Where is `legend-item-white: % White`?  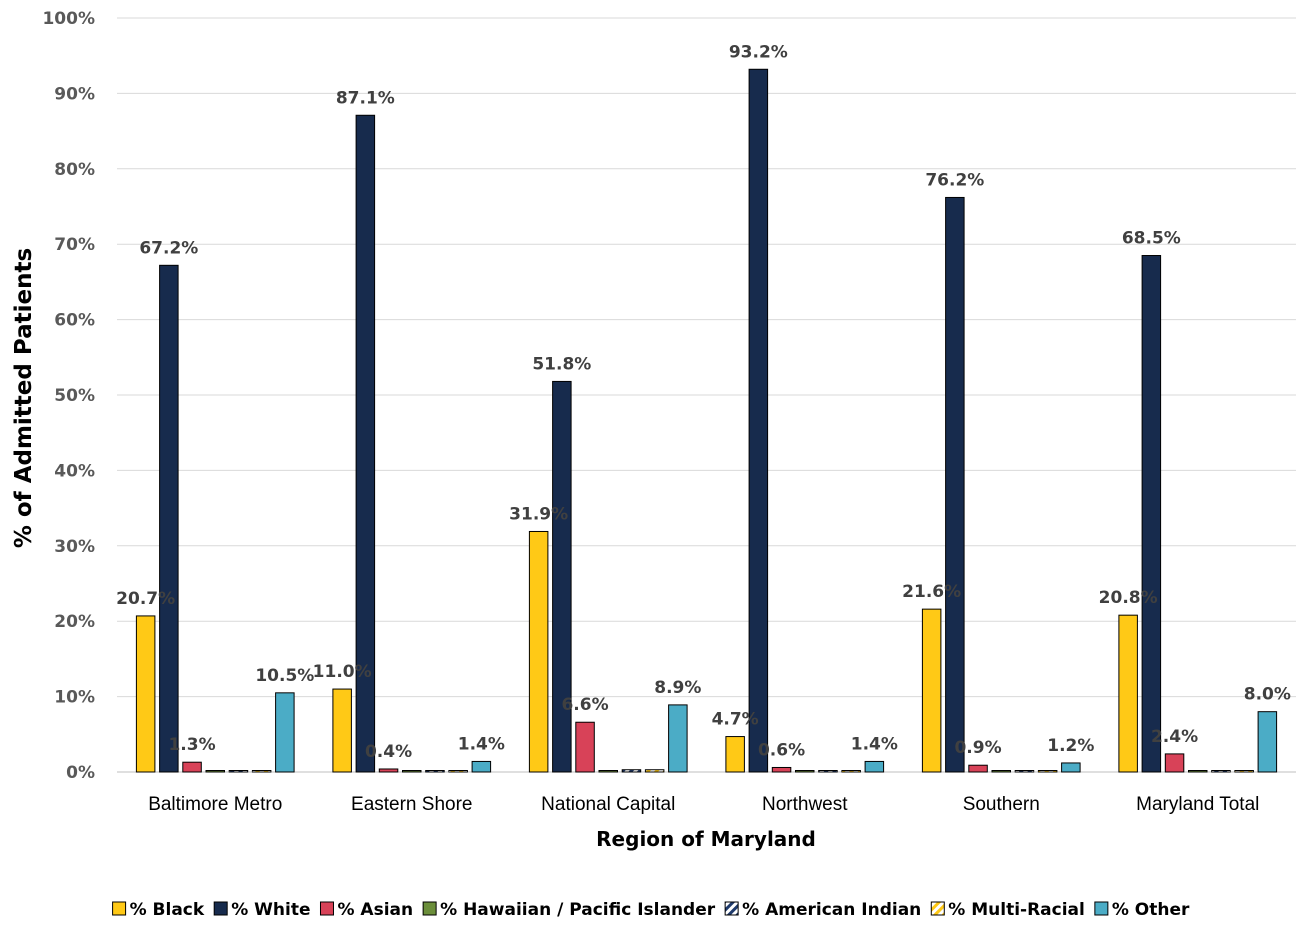
legend-item-white: % White is located at coordinates (261, 910).